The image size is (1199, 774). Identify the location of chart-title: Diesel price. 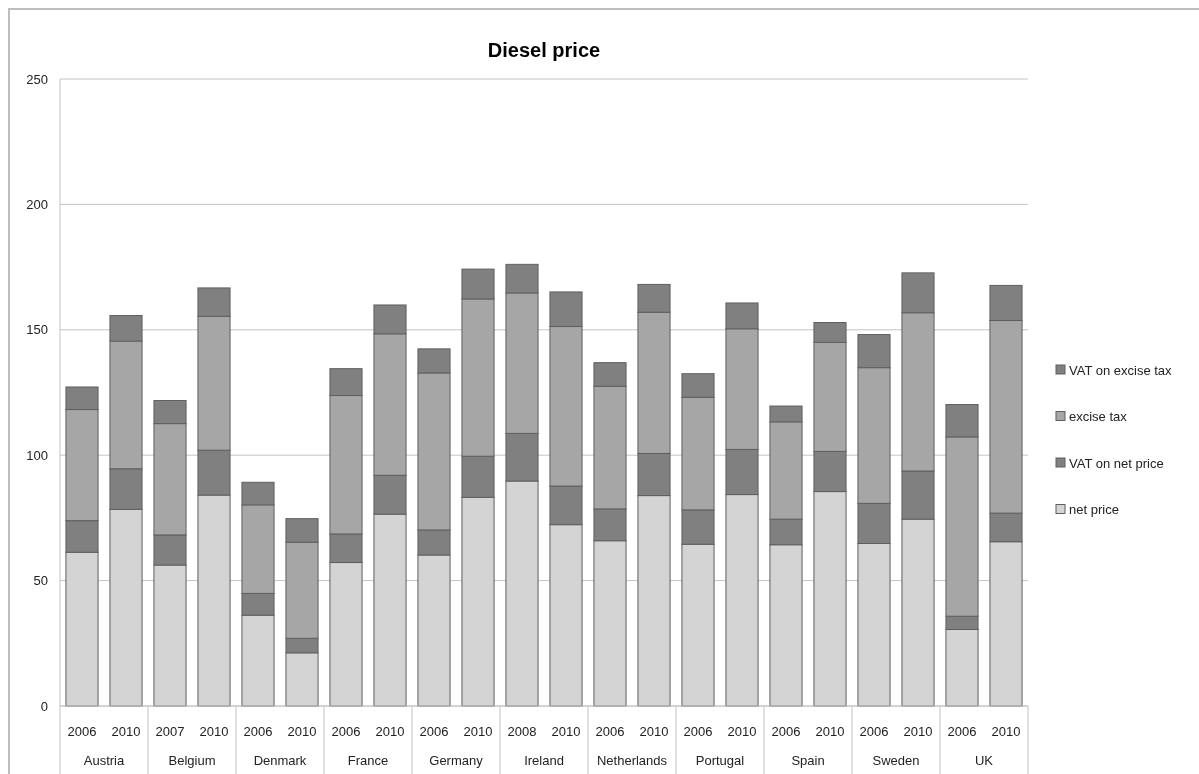
(544, 50).